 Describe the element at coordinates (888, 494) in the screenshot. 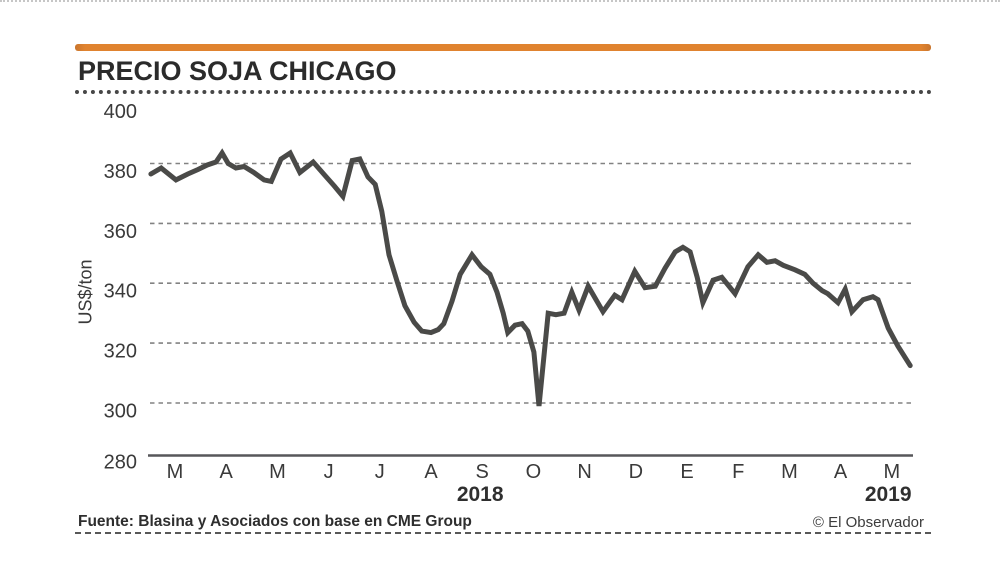

I see `year-label-2019: 2019` at that location.